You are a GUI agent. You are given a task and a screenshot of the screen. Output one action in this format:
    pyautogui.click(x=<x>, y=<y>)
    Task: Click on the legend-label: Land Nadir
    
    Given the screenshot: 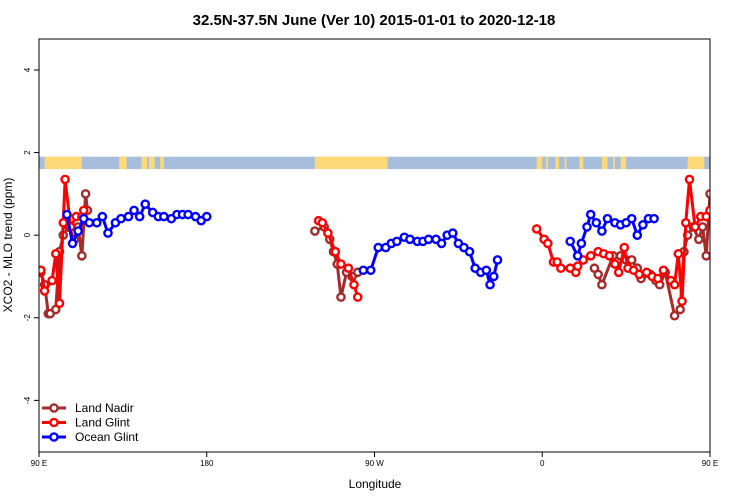 What is the action you would take?
    pyautogui.click(x=104, y=408)
    